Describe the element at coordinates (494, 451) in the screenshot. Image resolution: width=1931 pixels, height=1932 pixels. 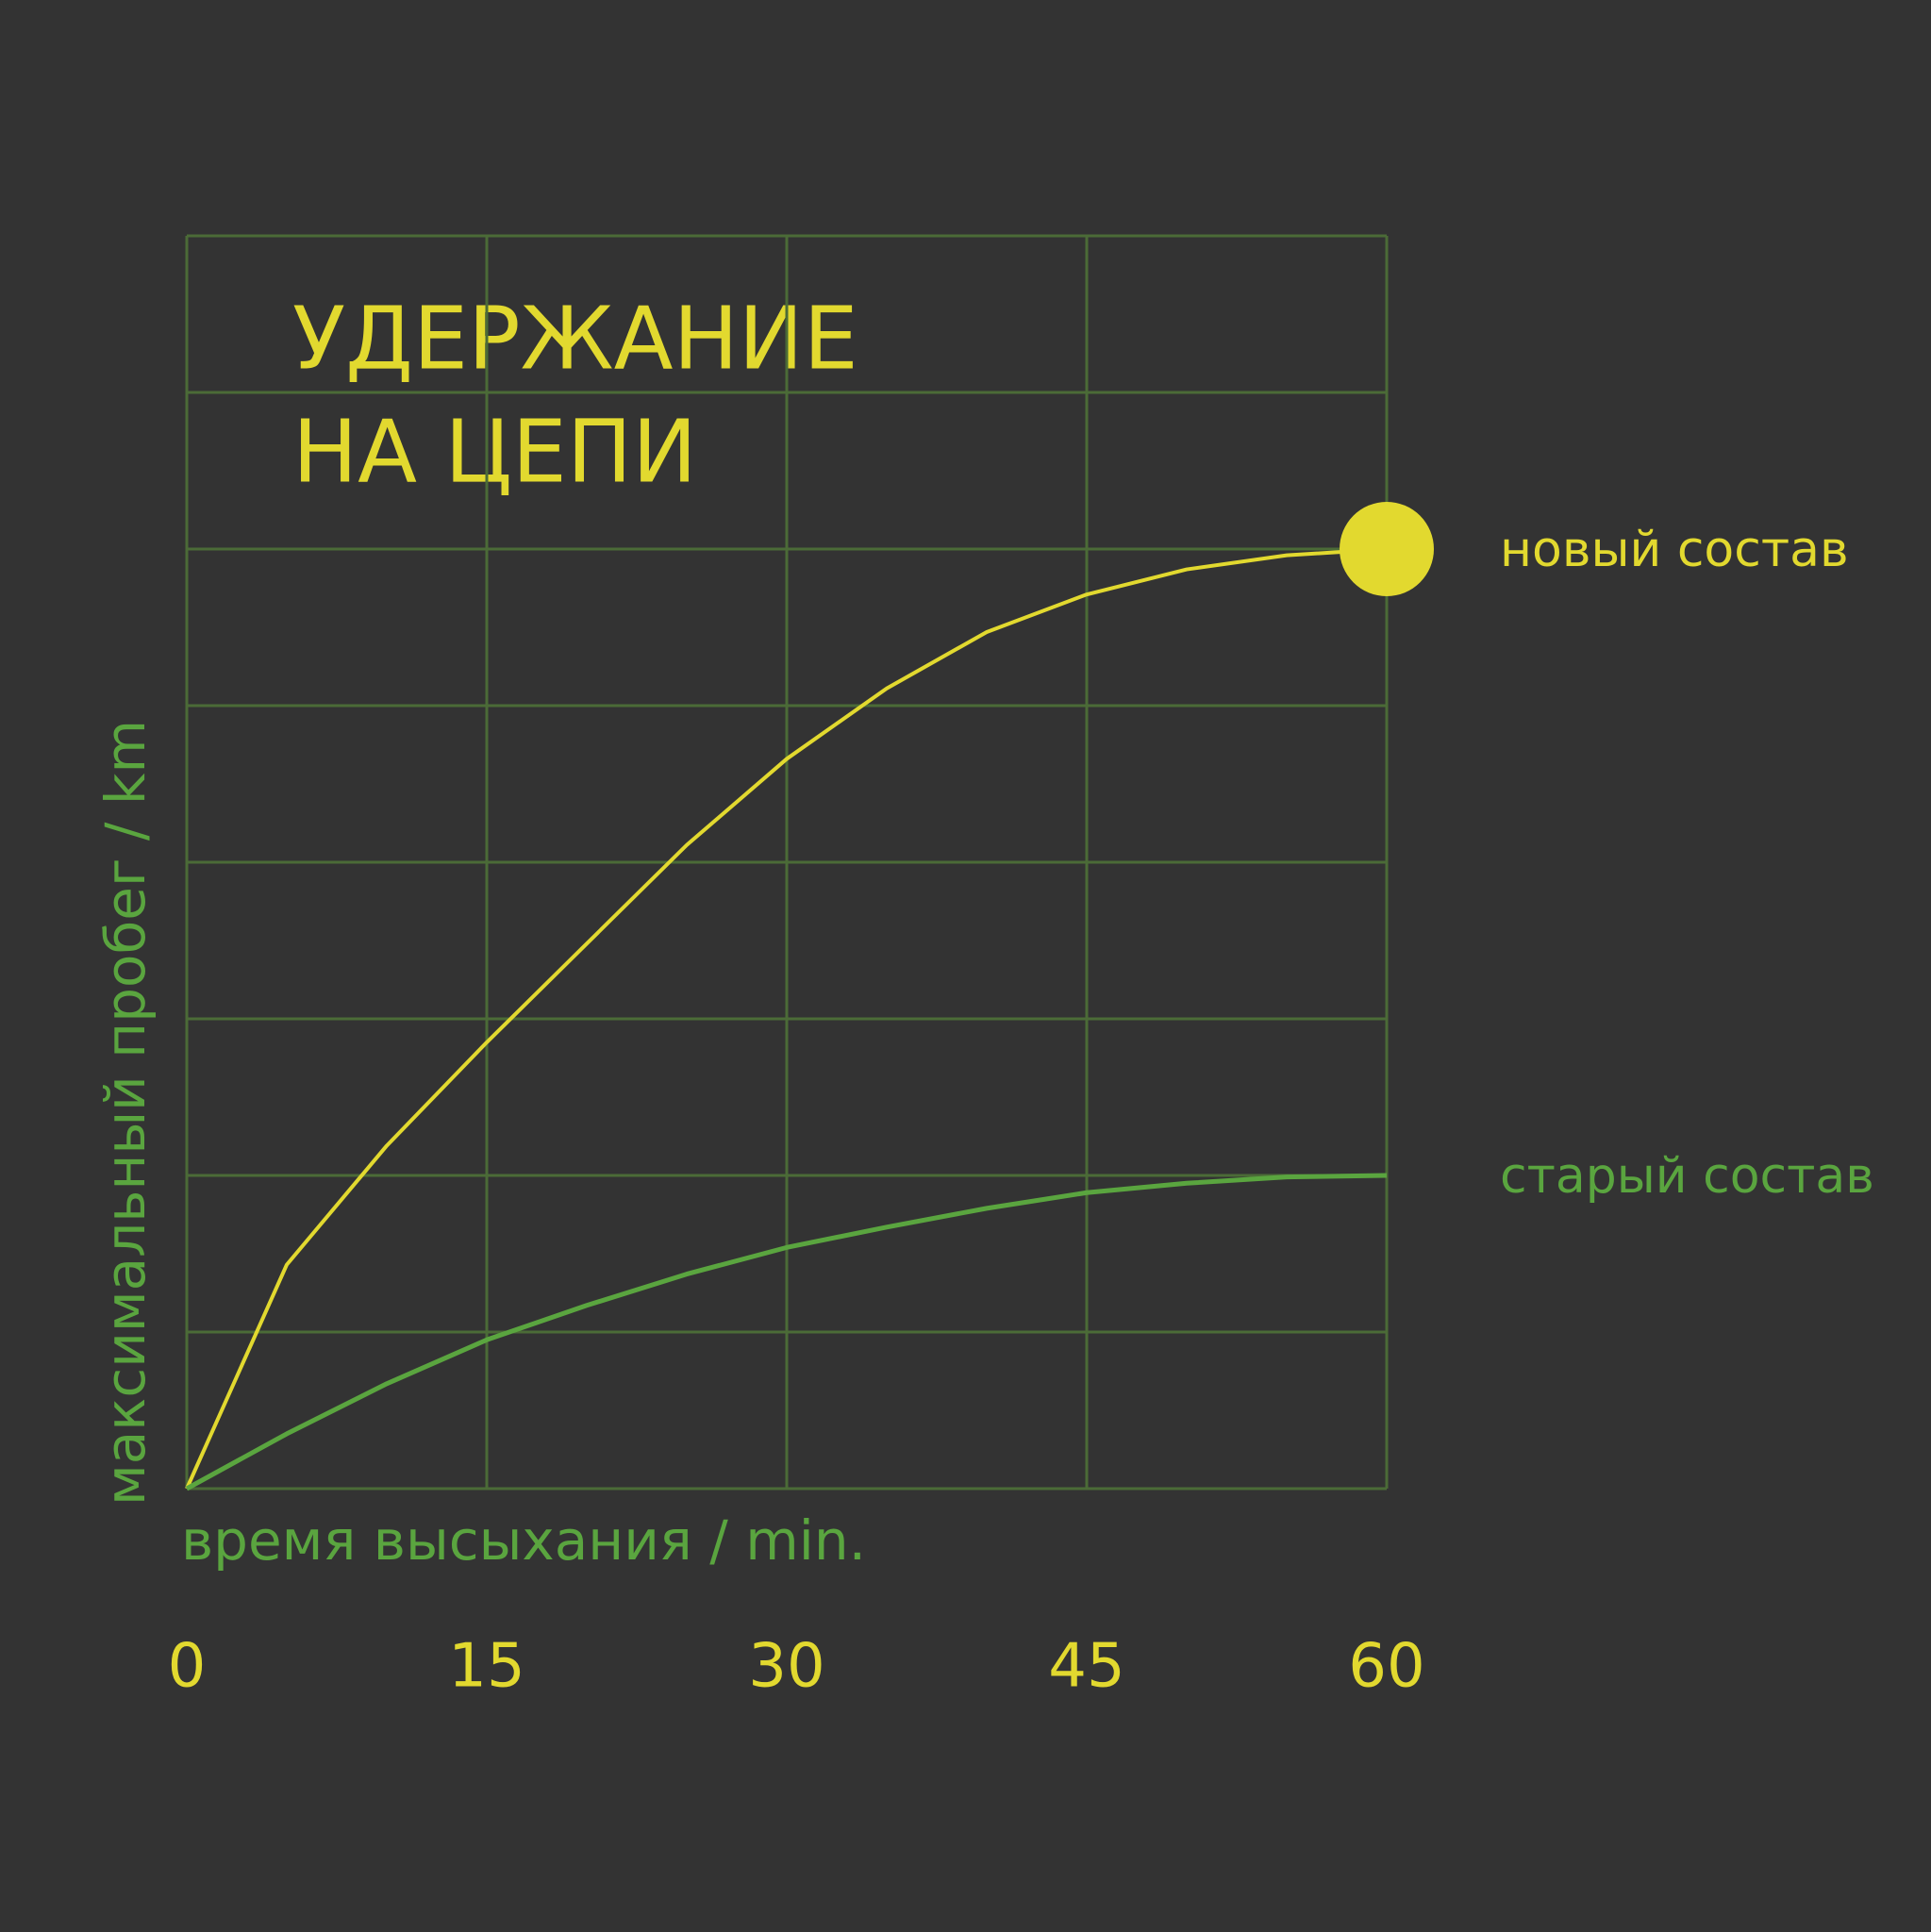
I see `chart-title: НА ЦЕПИ` at that location.